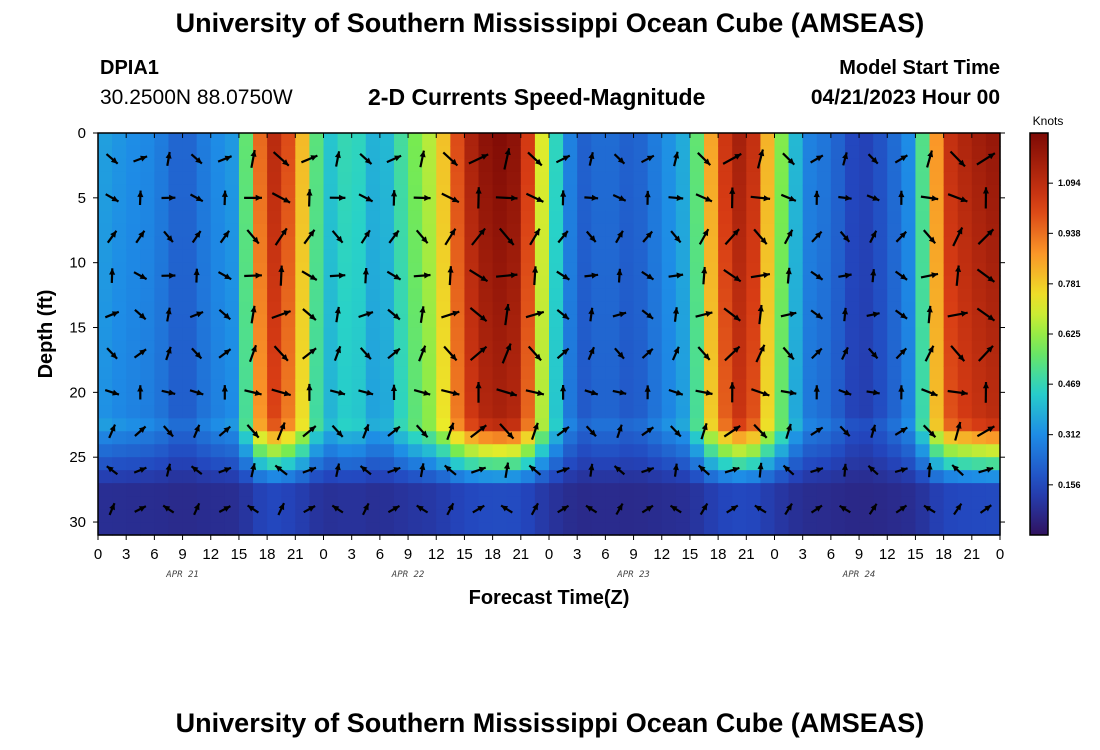  What do you see at coordinates (464, 554) in the screenshot?
I see `x-tick-label: 15` at bounding box center [464, 554].